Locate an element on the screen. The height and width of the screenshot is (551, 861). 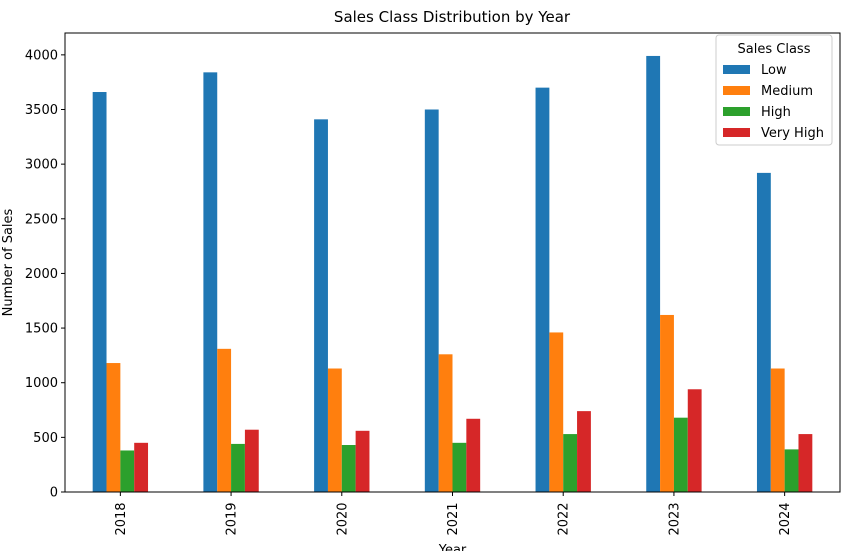
legend-items: Low Medium High Very High is located at coordinates (773, 102).